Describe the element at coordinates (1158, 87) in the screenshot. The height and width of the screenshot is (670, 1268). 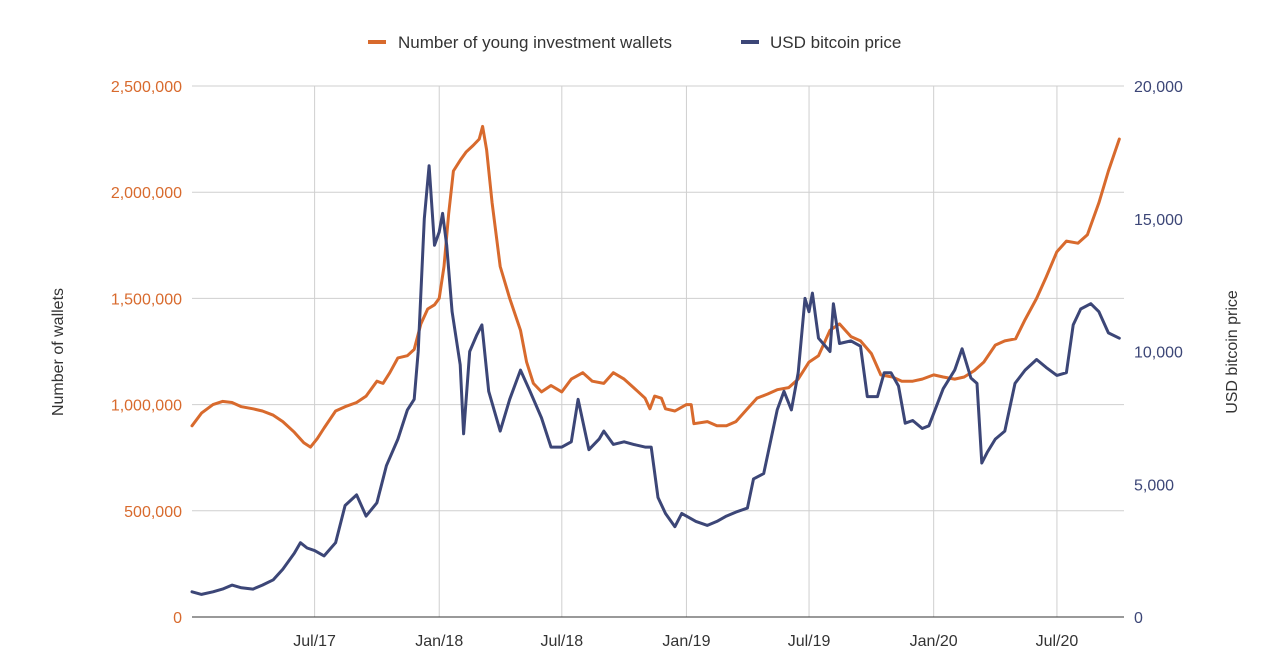
I see `right-tick-label: 20,000` at that location.